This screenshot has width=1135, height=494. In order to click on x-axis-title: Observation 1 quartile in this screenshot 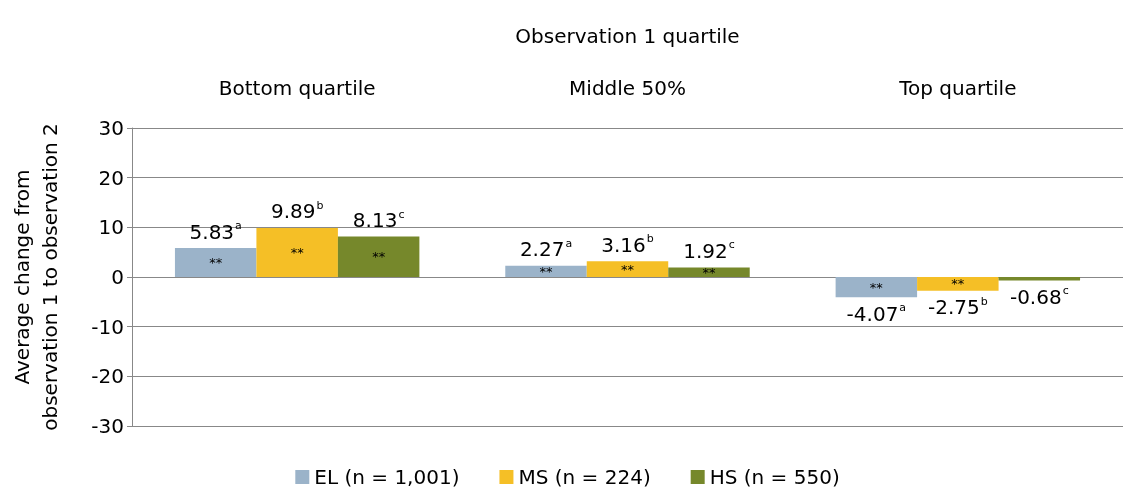, I will do `click(627, 36)`.